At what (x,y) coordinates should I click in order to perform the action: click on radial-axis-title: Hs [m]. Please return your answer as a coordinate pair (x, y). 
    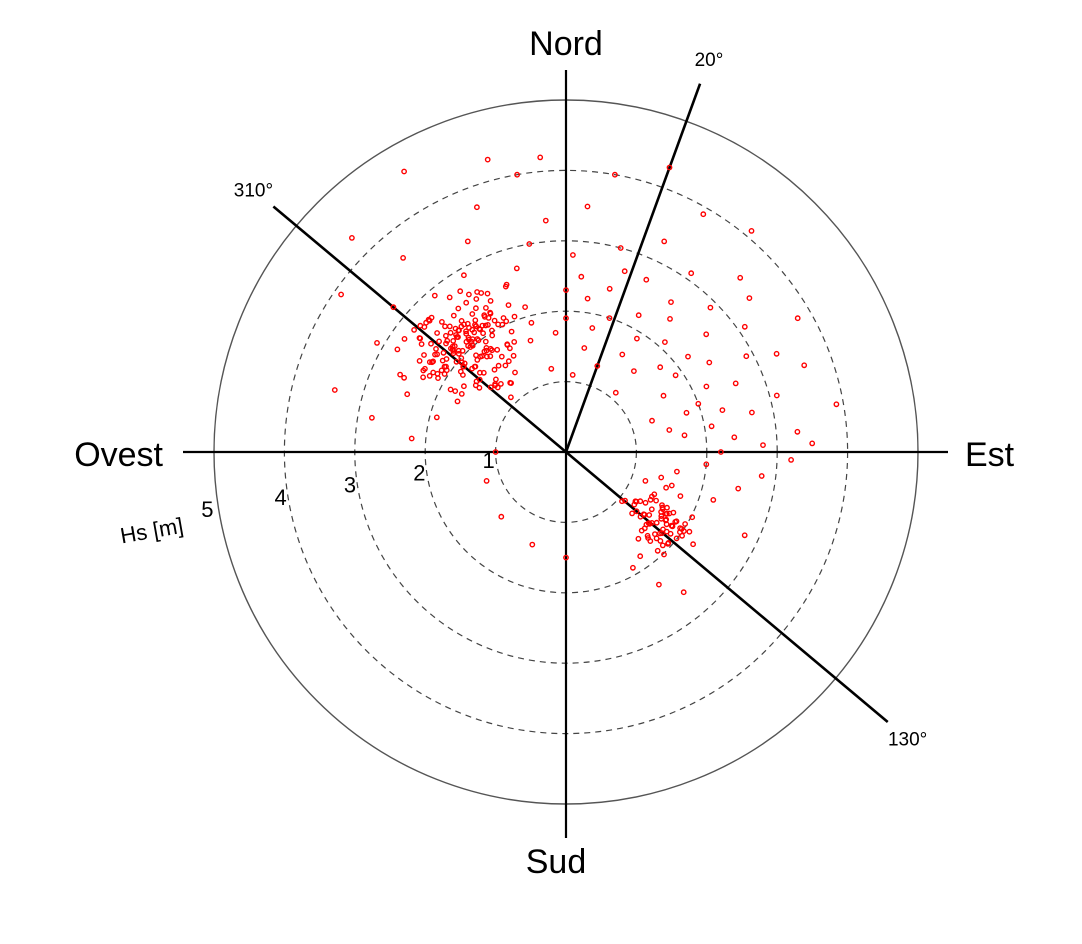
    Looking at the image, I should click on (151, 531).